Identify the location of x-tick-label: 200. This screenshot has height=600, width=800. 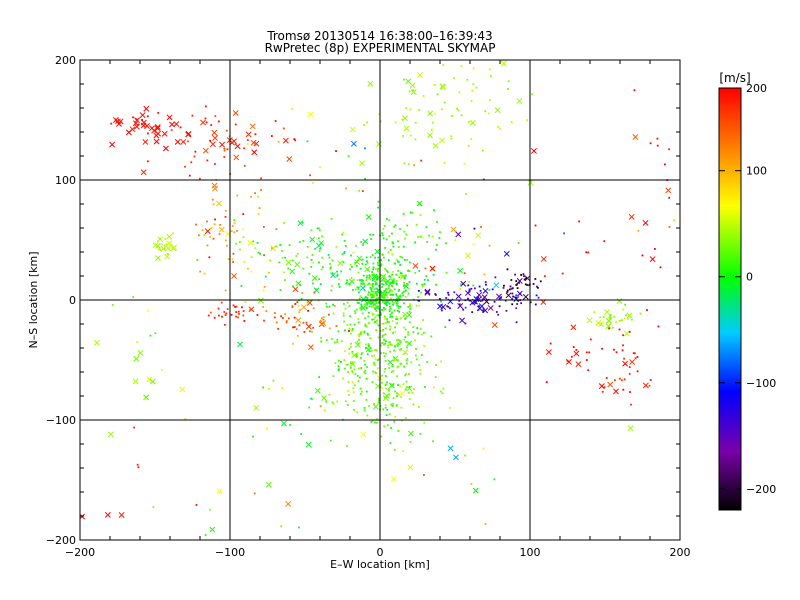
(680, 552).